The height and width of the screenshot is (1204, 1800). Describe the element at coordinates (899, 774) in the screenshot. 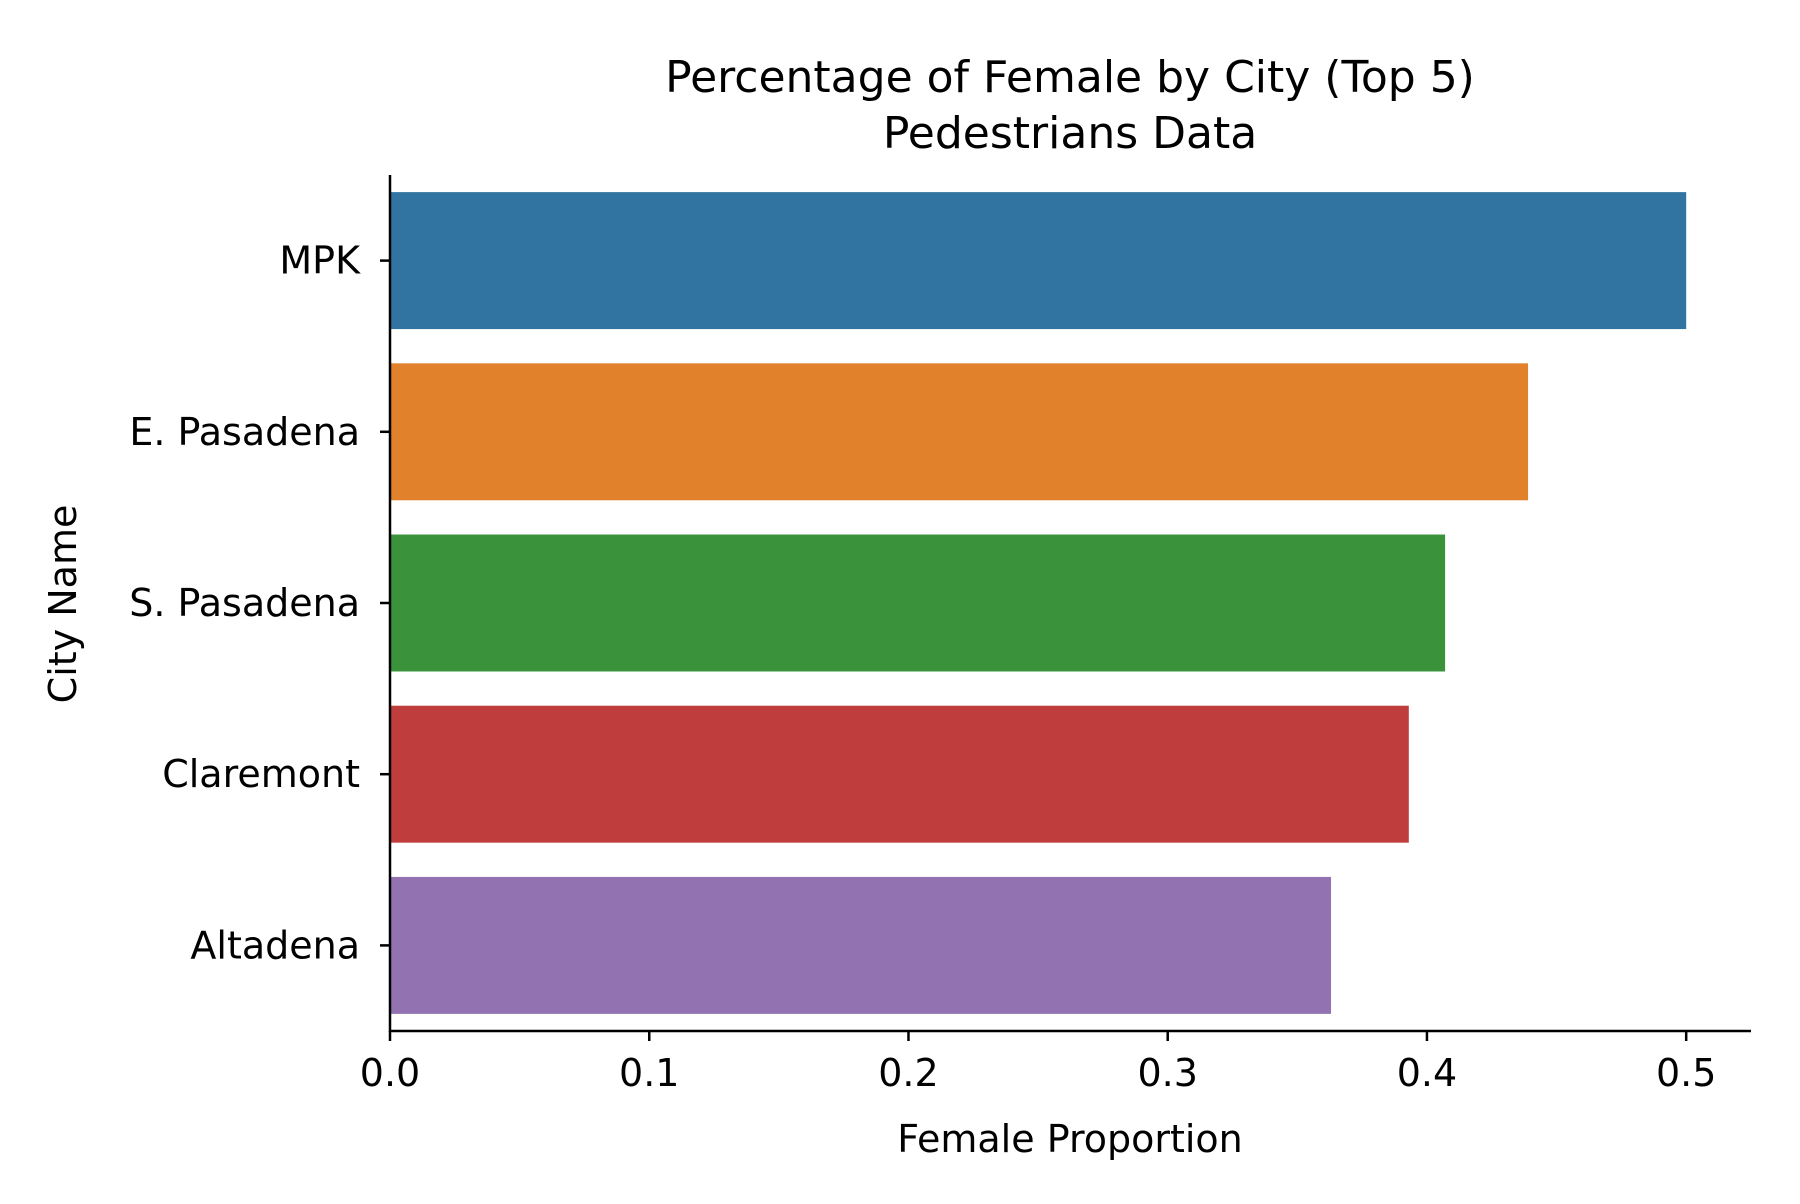

I see `bar-claremont` at that location.